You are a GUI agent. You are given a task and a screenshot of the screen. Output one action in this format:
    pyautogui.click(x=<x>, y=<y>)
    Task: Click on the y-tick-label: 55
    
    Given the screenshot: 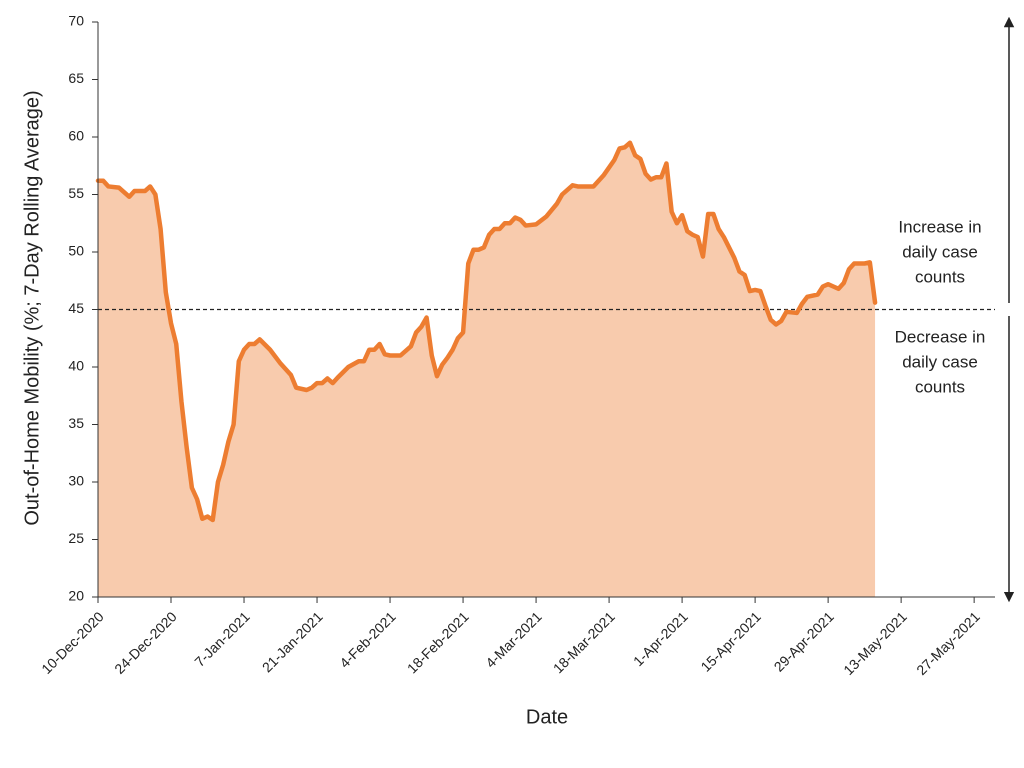 What is the action you would take?
    pyautogui.click(x=76, y=193)
    